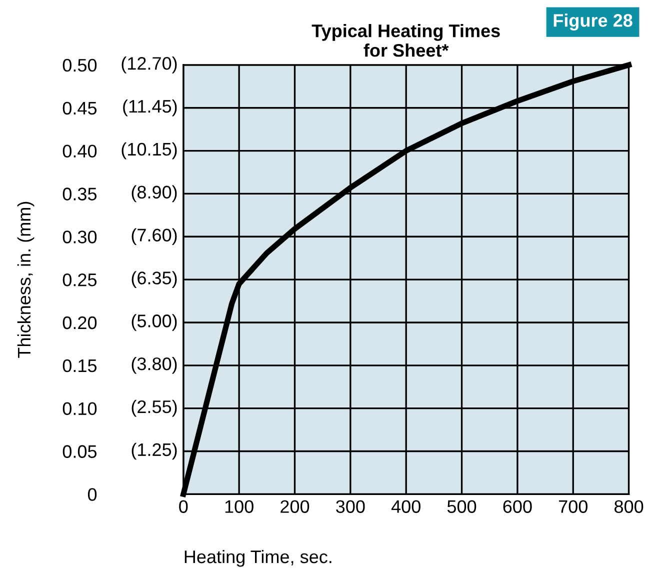  What do you see at coordinates (593, 22) in the screenshot?
I see `caption: Figure 28` at bounding box center [593, 22].